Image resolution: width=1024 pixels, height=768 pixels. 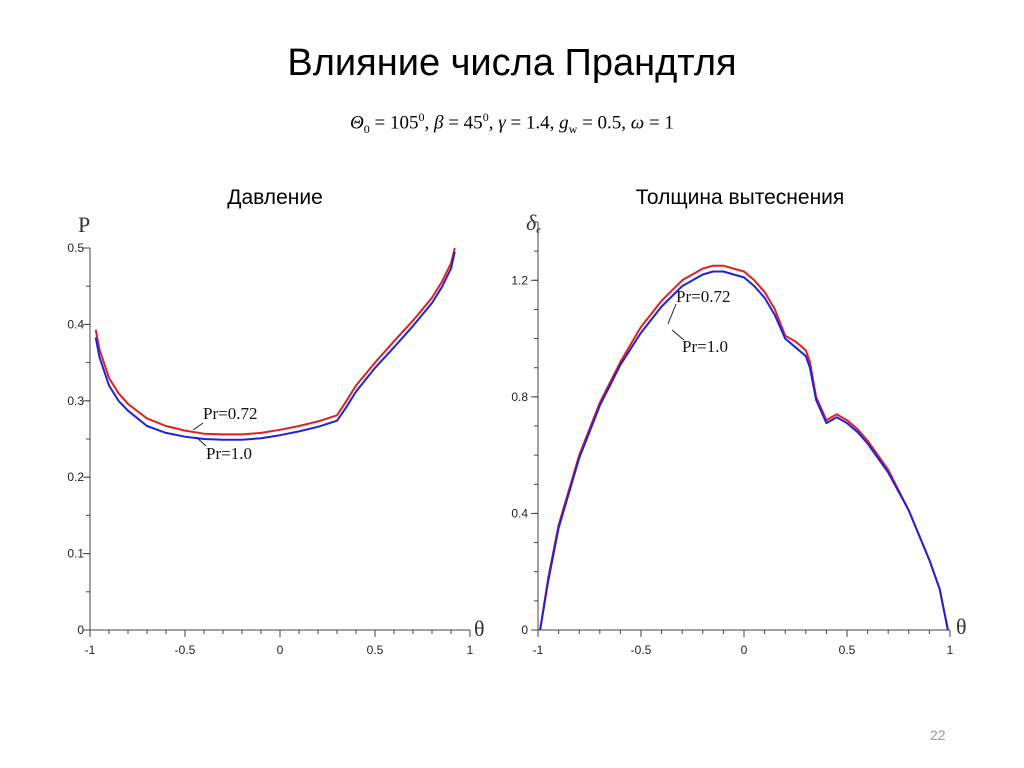 I want to click on page-number: 22, so click(x=938, y=735).